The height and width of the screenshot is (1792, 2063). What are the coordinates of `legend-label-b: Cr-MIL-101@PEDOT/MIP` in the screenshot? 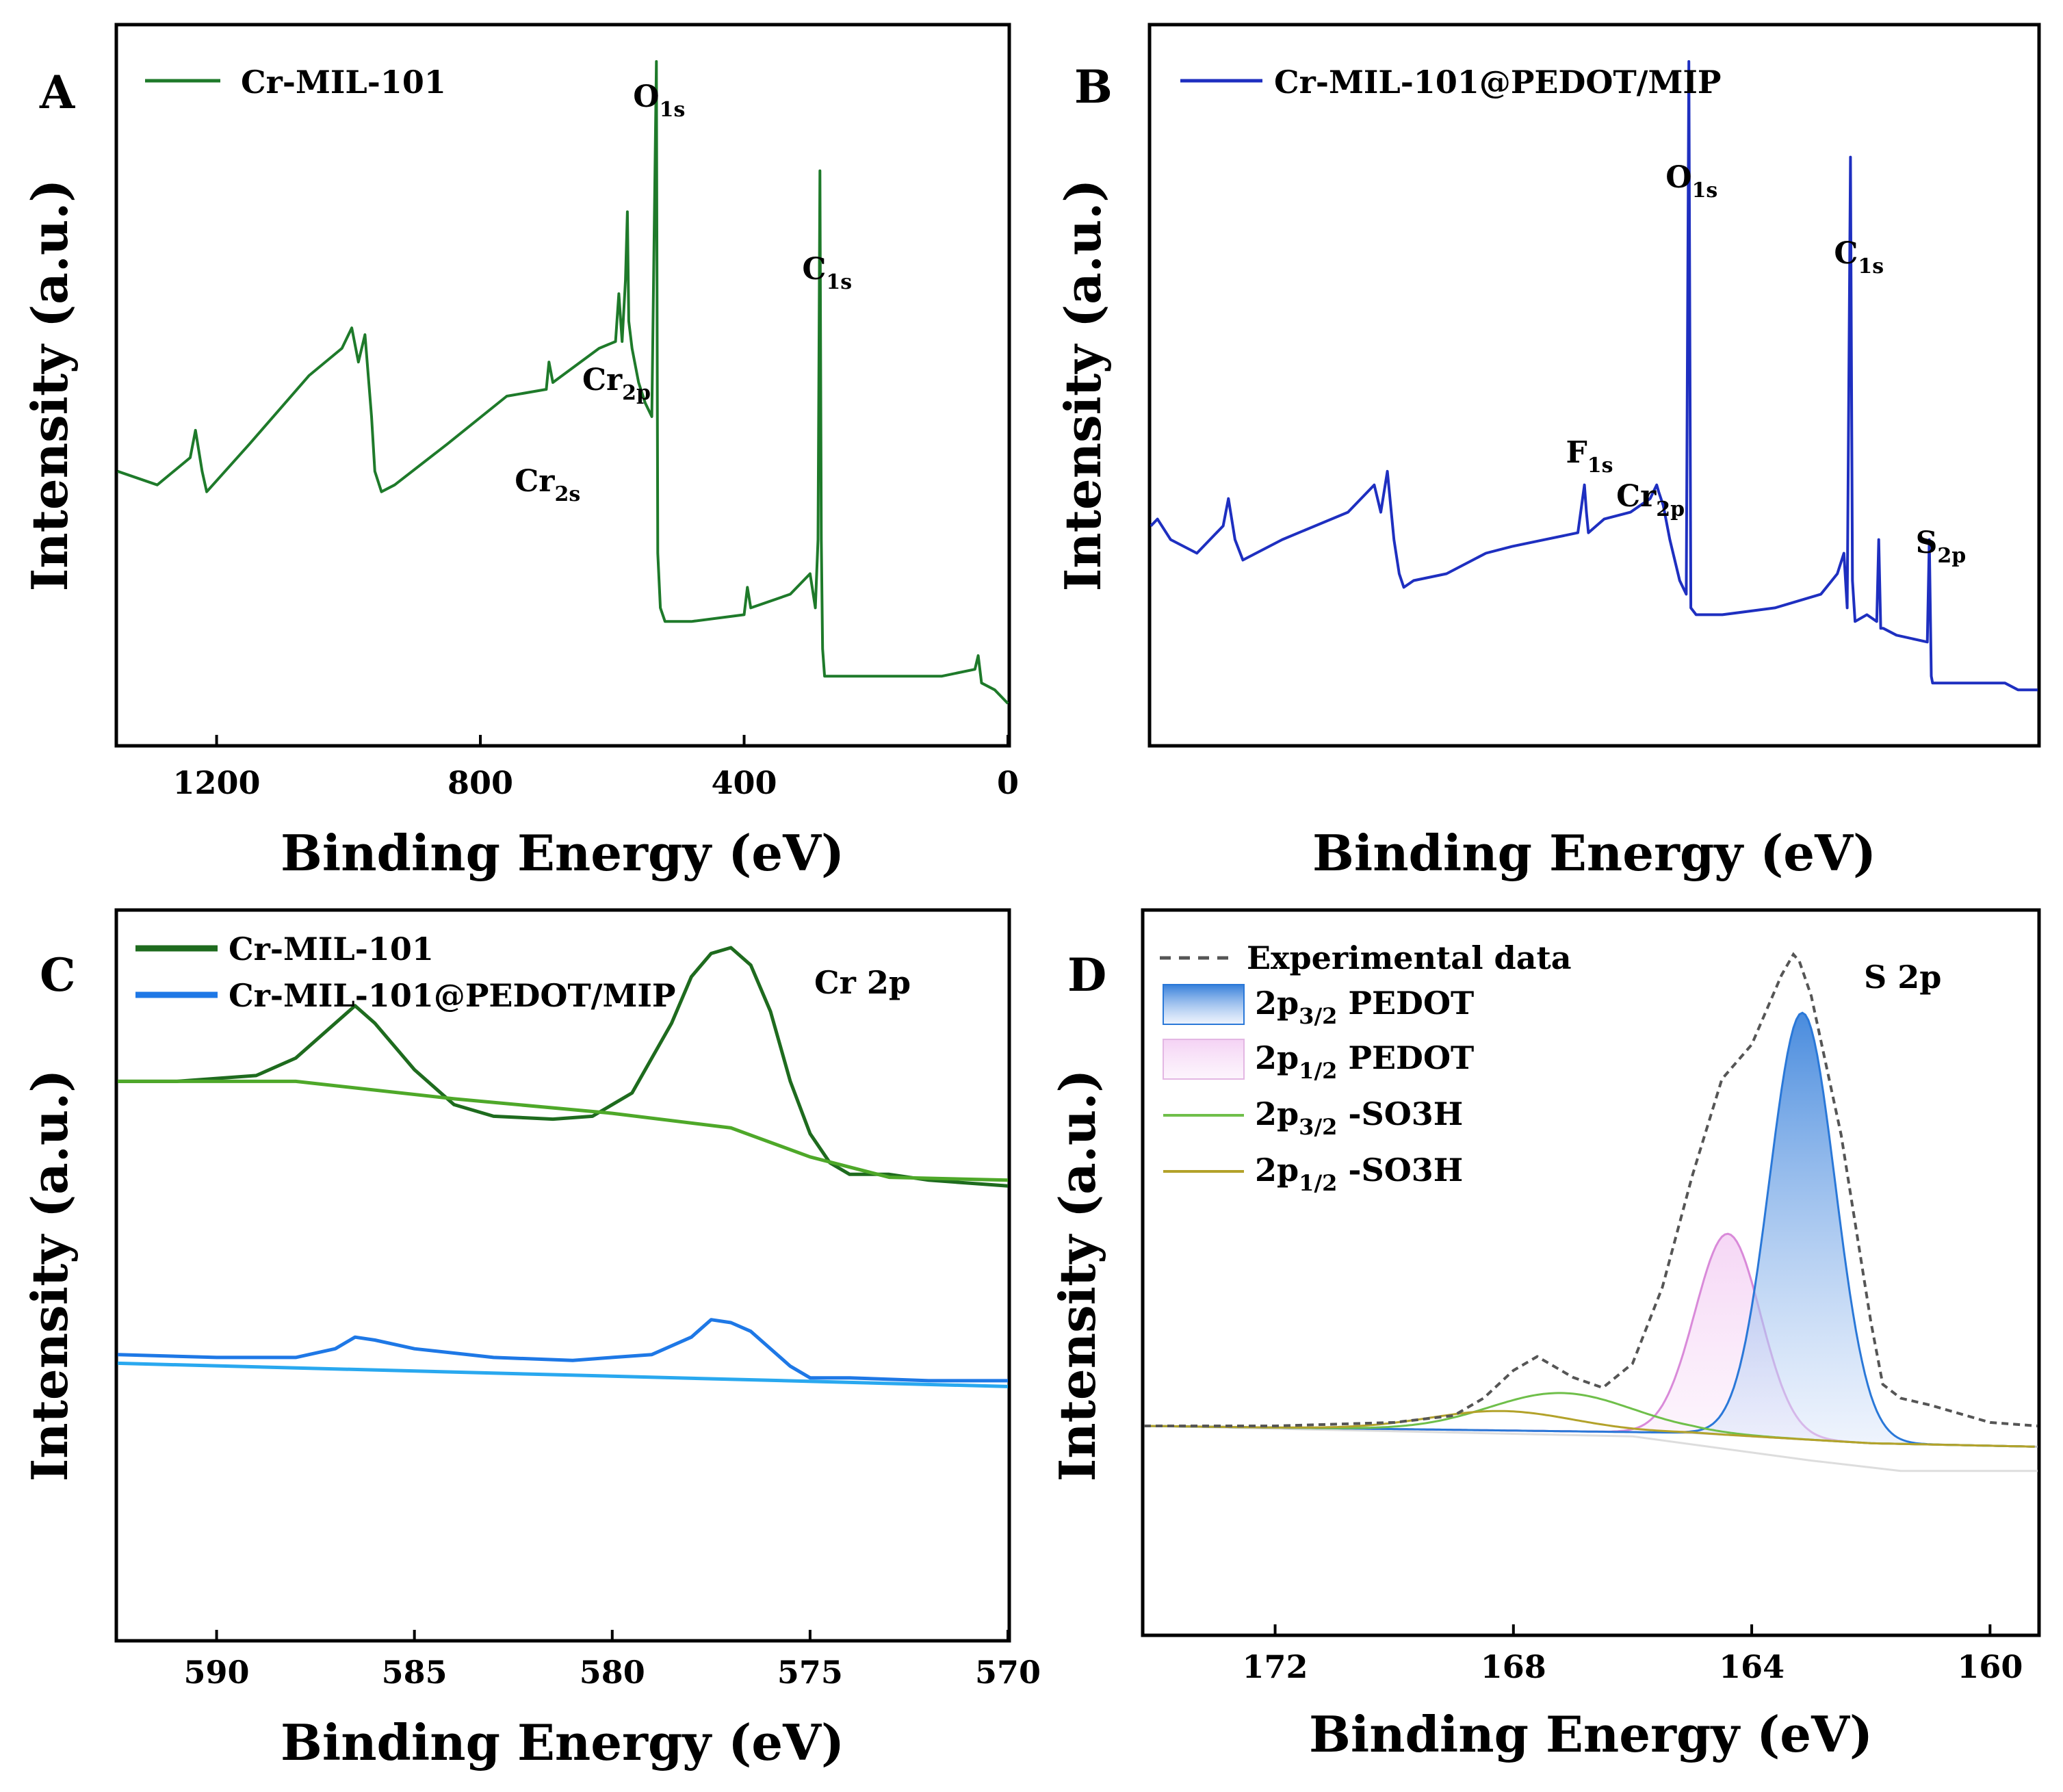 It's located at (1498, 82).